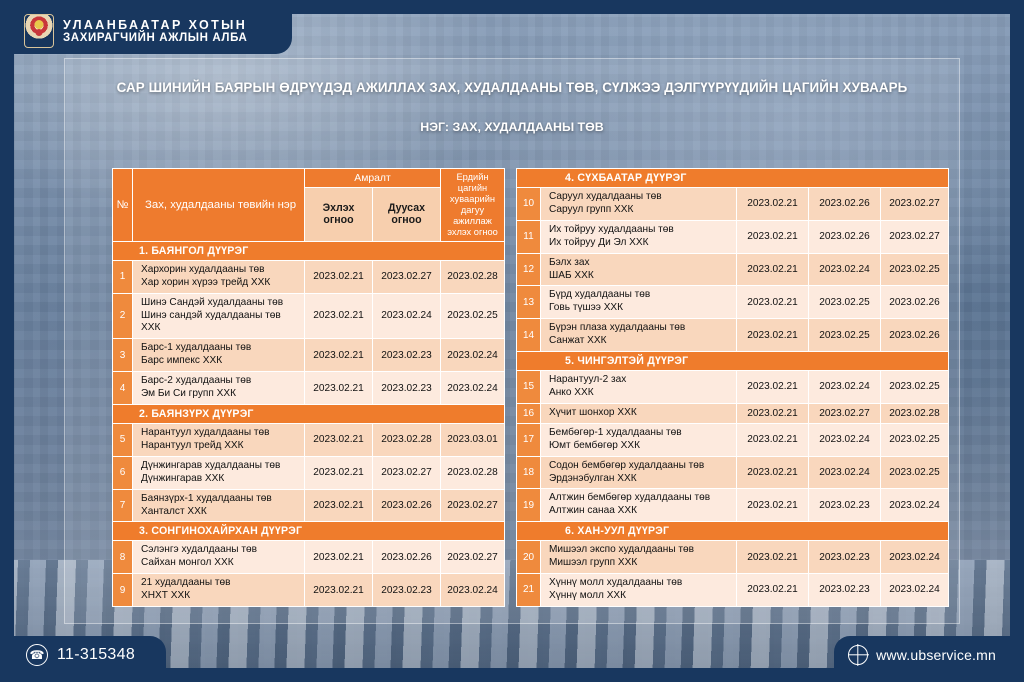 The width and height of the screenshot is (1024, 682). I want to click on center-name-cell: 21 худалдааны төв ХНХТ ХХК, so click(218, 590).